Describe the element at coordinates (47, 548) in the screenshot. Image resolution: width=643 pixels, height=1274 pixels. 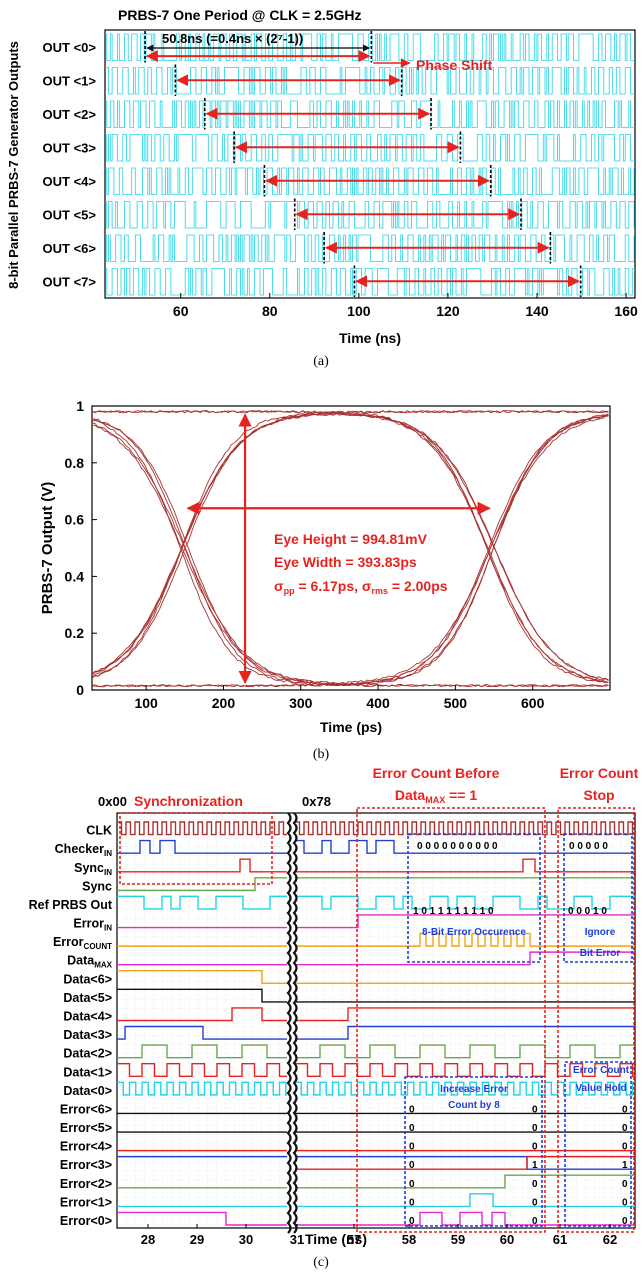
I see `panel-b-ylabel: PRBS-7 Output (V)` at that location.